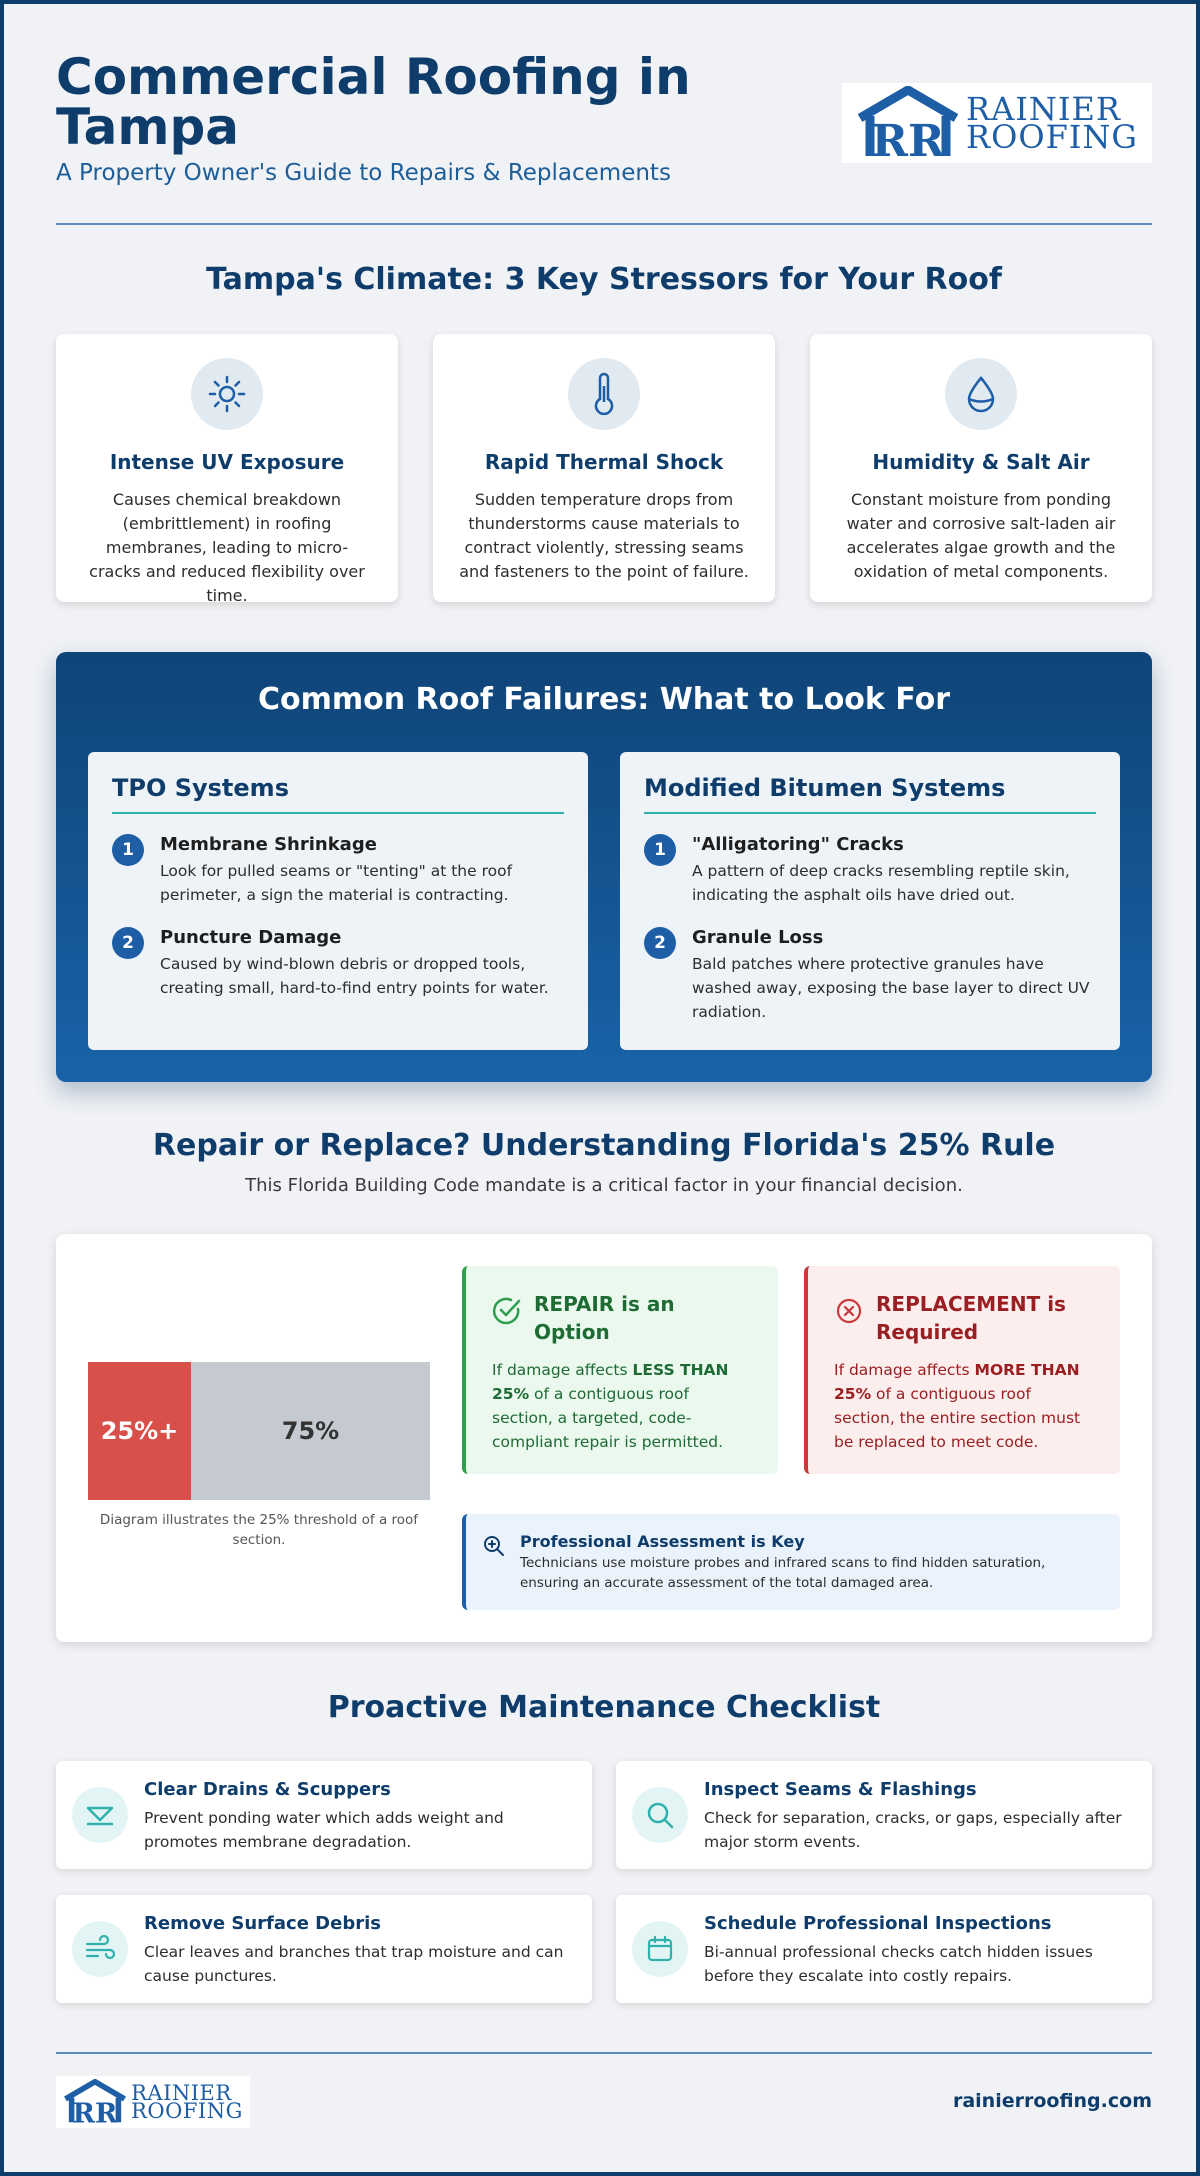 The height and width of the screenshot is (2176, 1200). What do you see at coordinates (262, 1923) in the screenshot?
I see `checklist-item-title: Remove Surface Debris` at bounding box center [262, 1923].